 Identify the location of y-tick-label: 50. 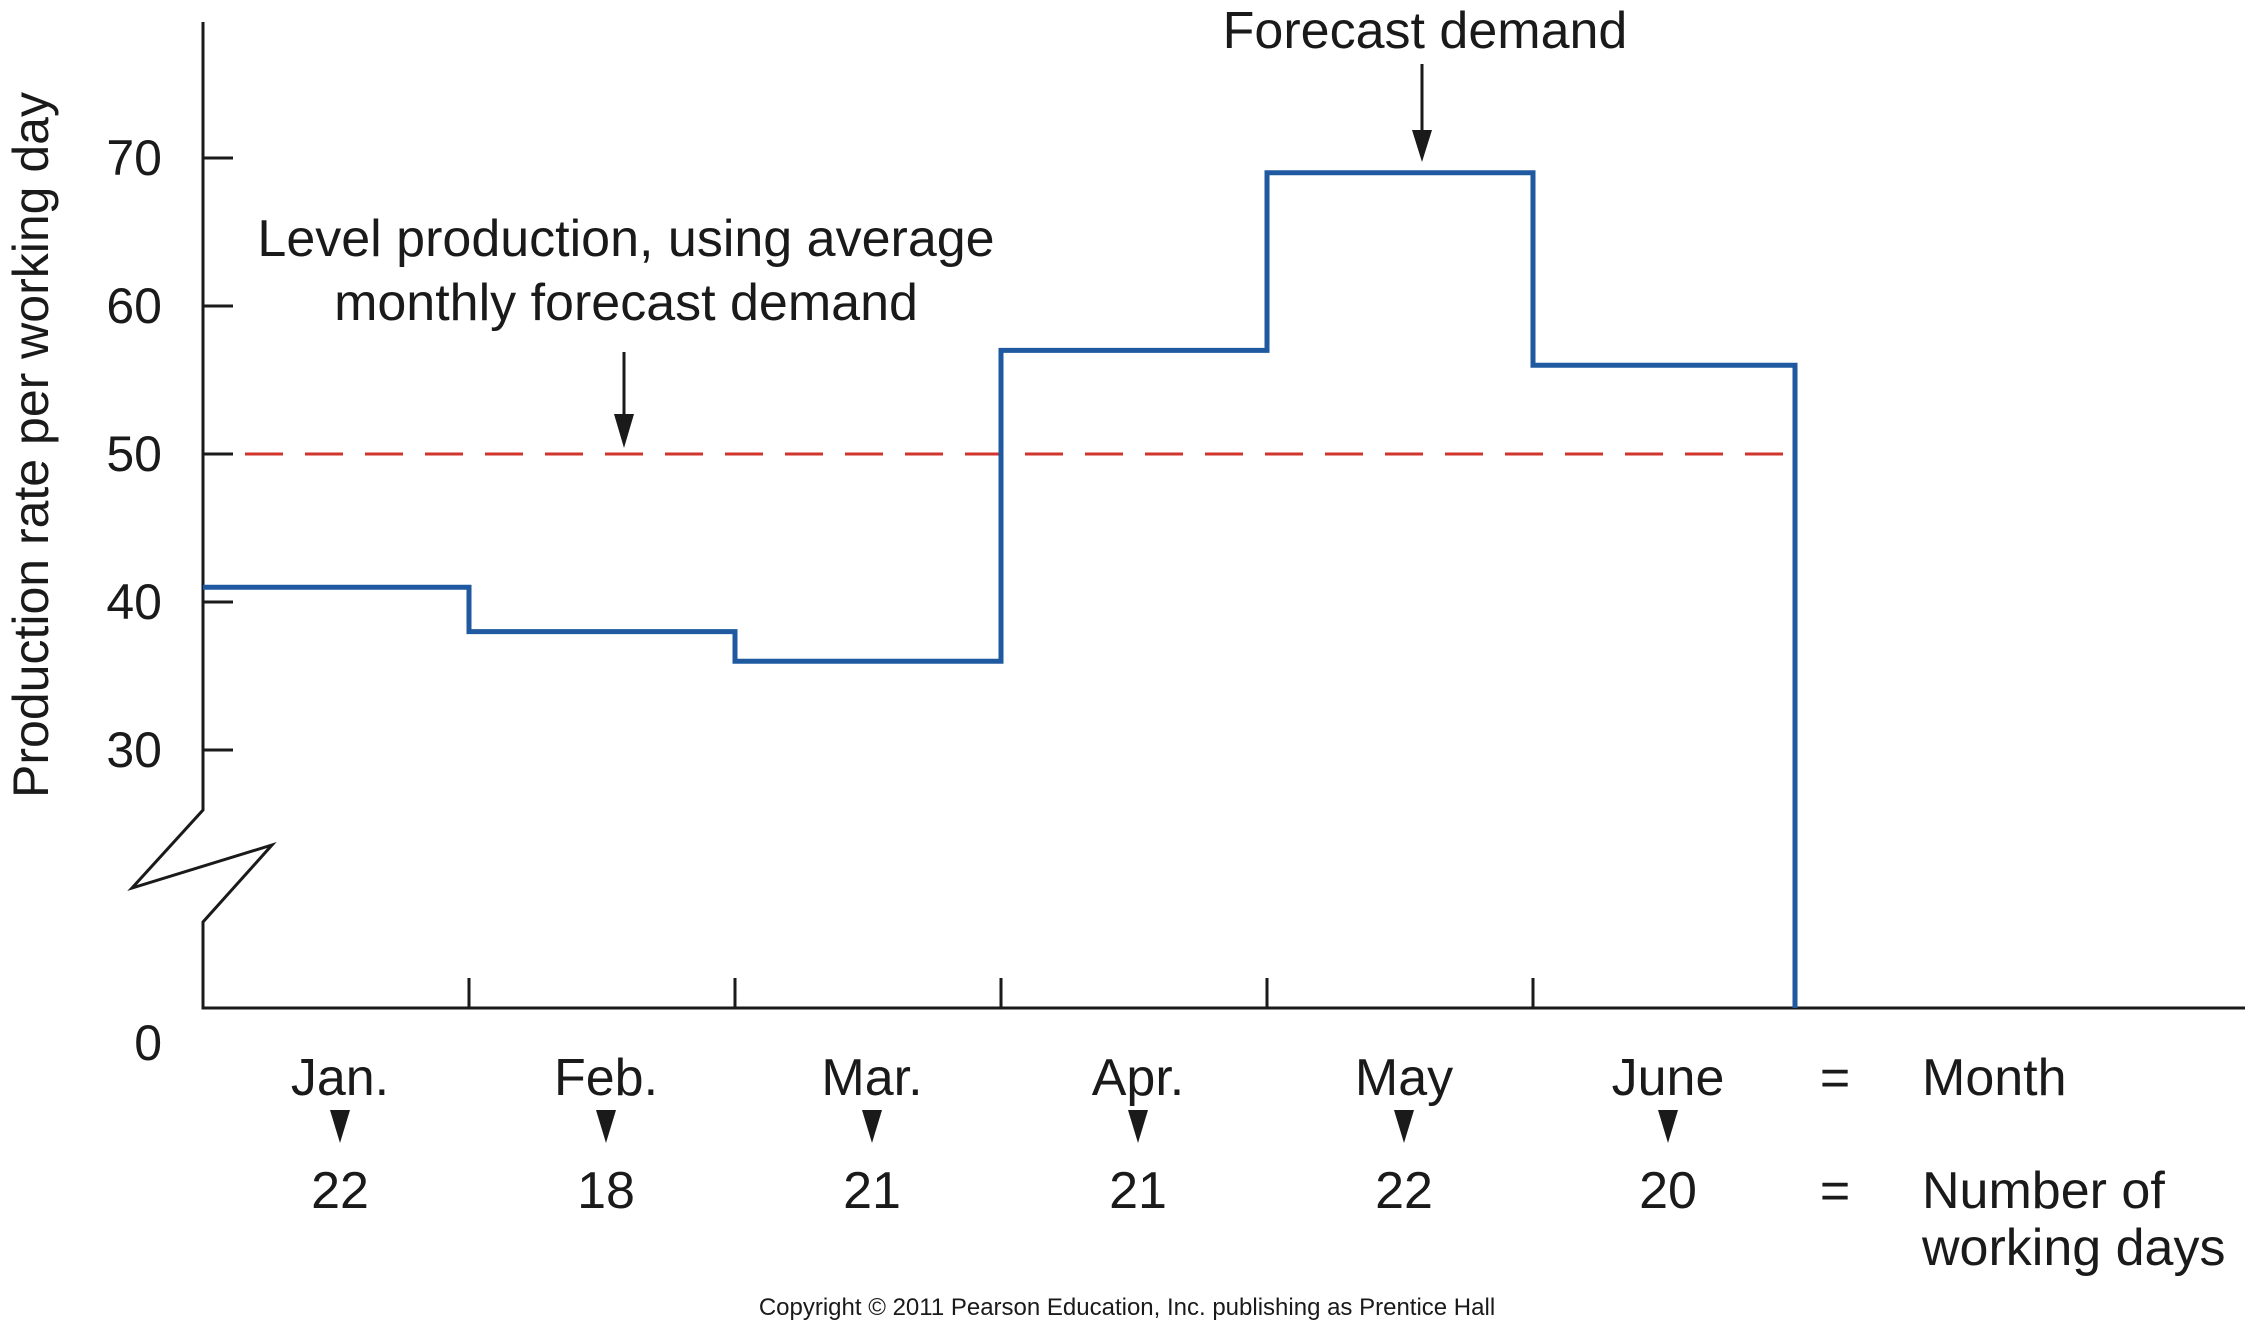
(134, 454).